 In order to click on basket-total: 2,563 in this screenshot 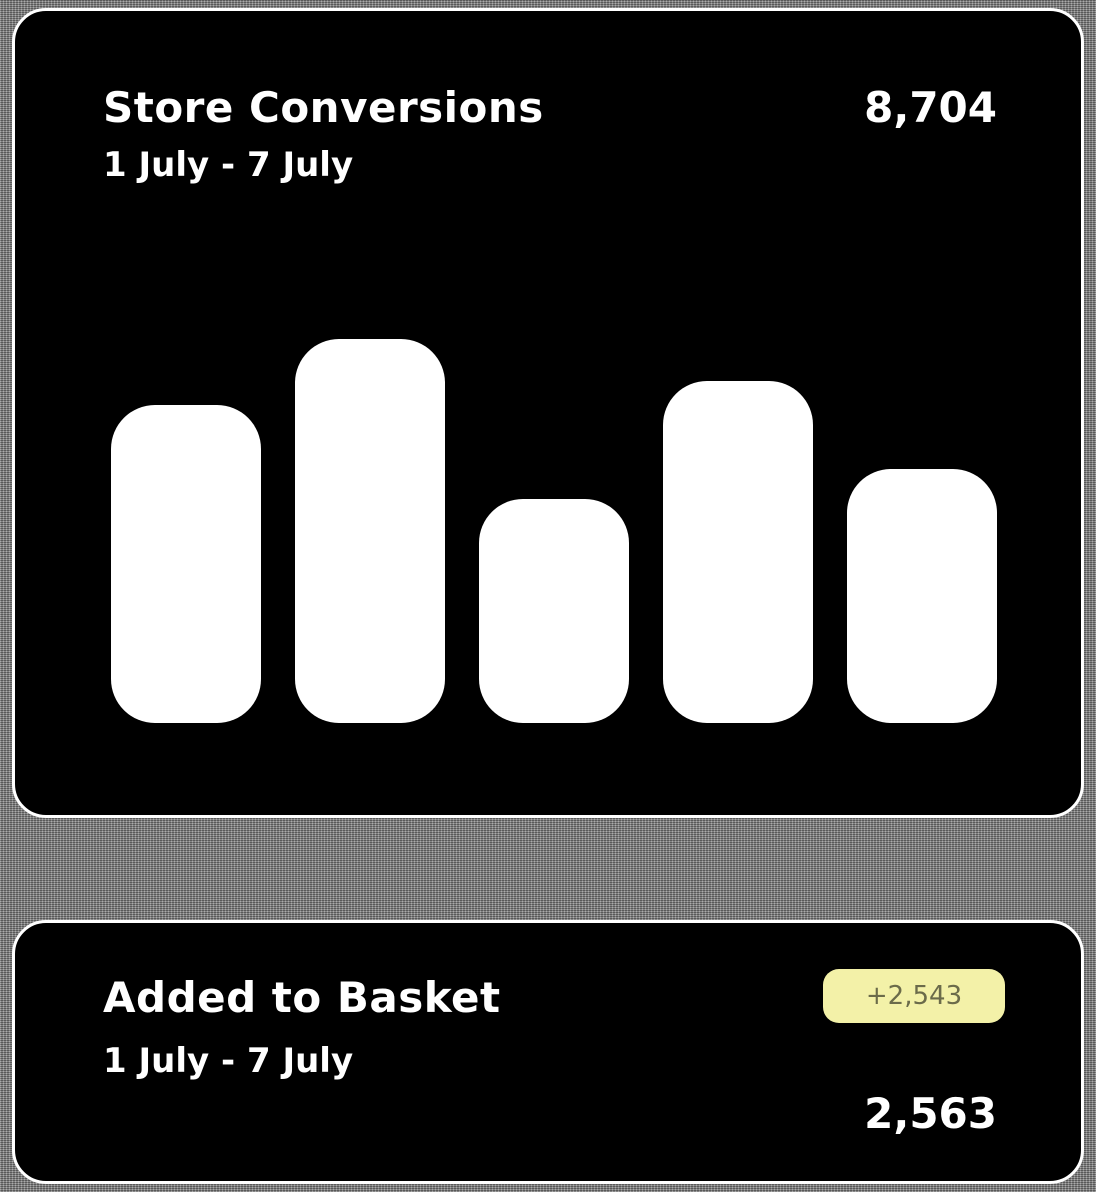, I will do `click(930, 1113)`.